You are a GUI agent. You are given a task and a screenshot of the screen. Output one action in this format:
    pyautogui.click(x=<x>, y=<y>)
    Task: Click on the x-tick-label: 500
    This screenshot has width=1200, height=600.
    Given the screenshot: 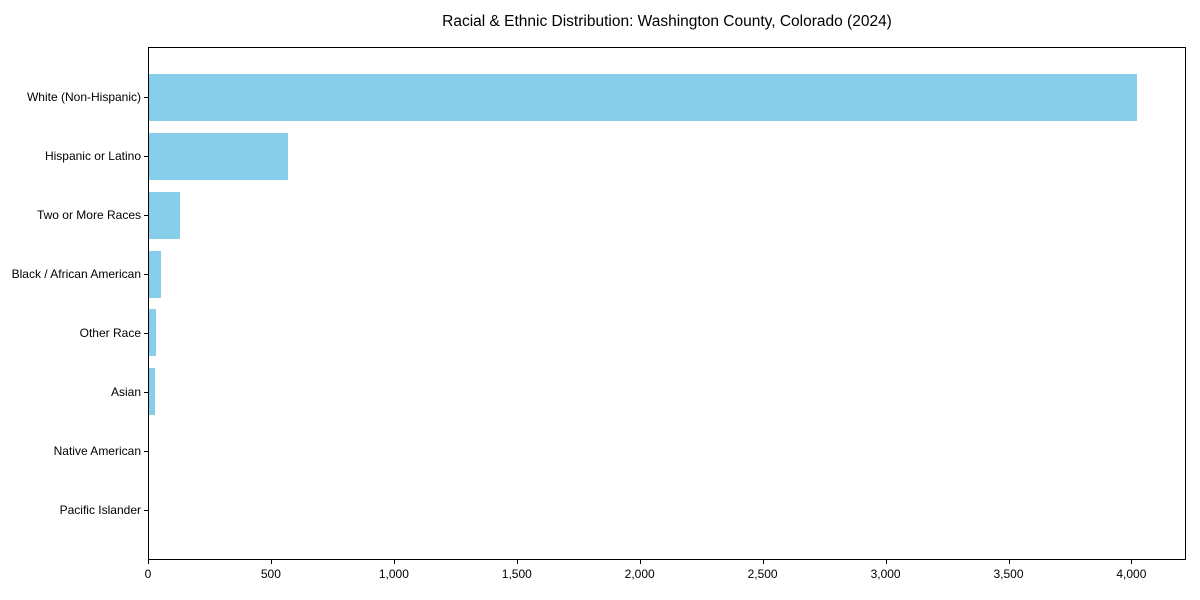 What is the action you would take?
    pyautogui.click(x=270, y=574)
    